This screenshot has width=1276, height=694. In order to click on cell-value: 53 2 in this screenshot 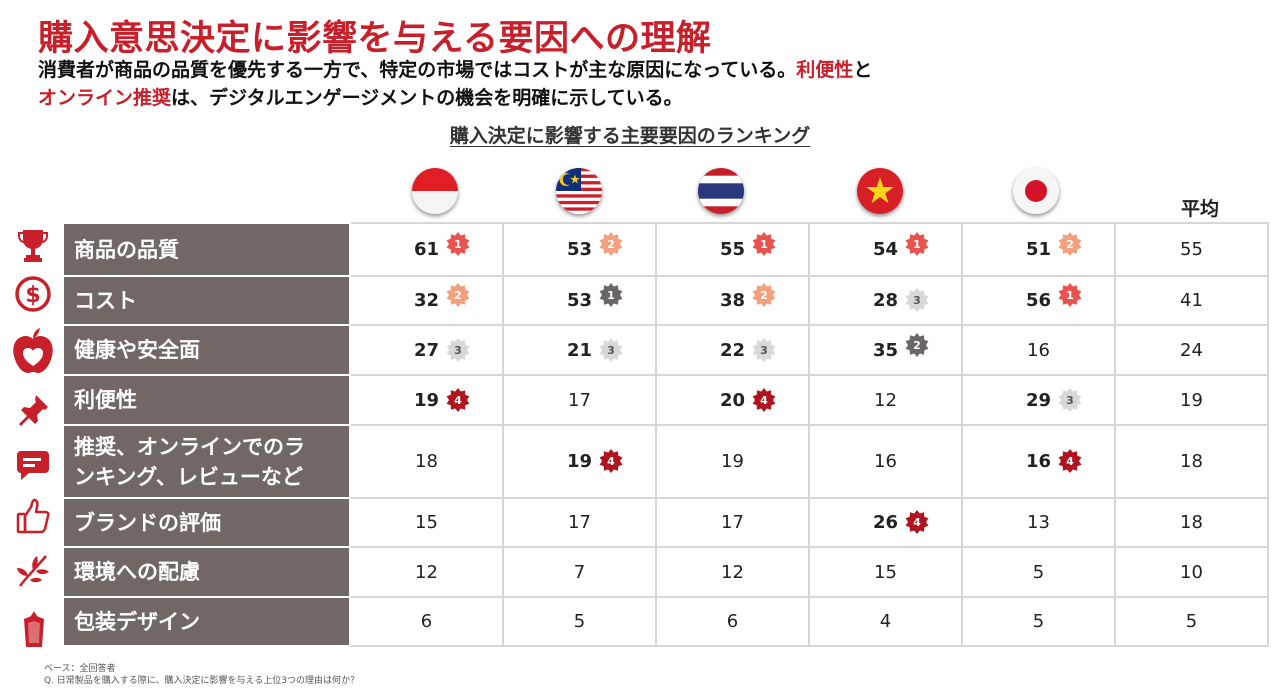, I will do `click(595, 246)`.